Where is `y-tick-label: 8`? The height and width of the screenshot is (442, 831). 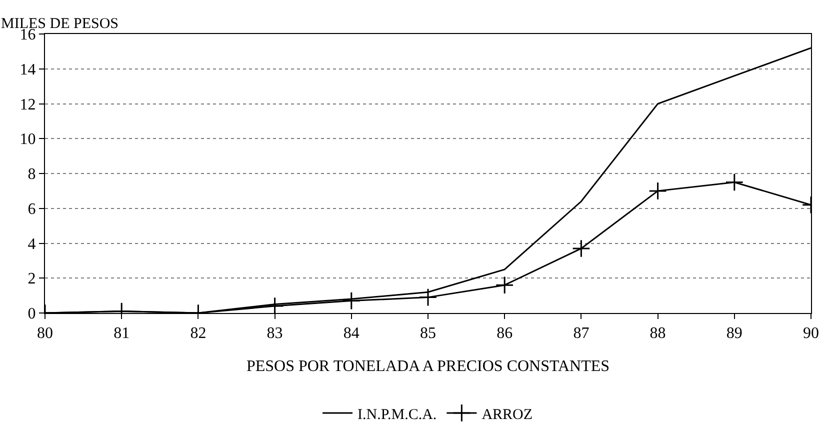
y-tick-label: 8 is located at coordinates (32, 175).